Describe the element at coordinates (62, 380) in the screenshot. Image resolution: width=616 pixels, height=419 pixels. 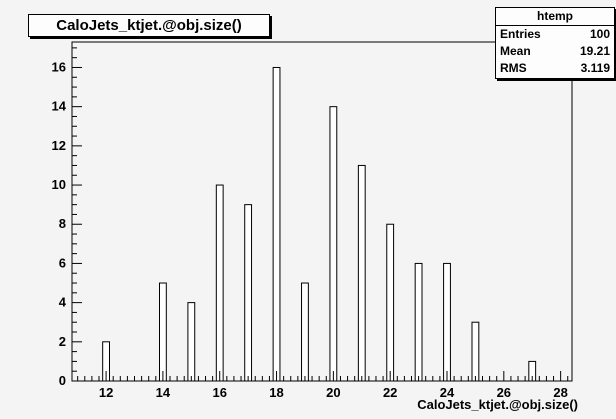
I see `y-tick-label: 0` at that location.